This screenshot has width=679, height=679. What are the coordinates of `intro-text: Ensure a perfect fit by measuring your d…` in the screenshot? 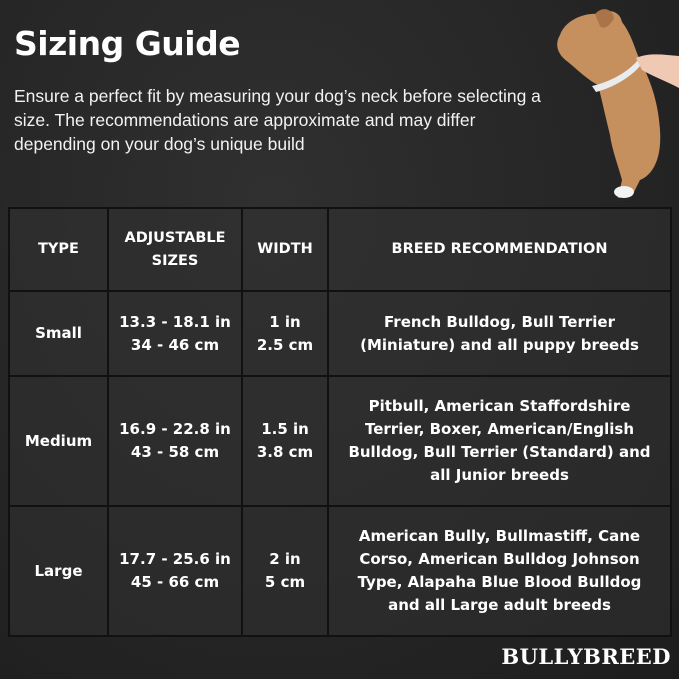 It's located at (277, 120).